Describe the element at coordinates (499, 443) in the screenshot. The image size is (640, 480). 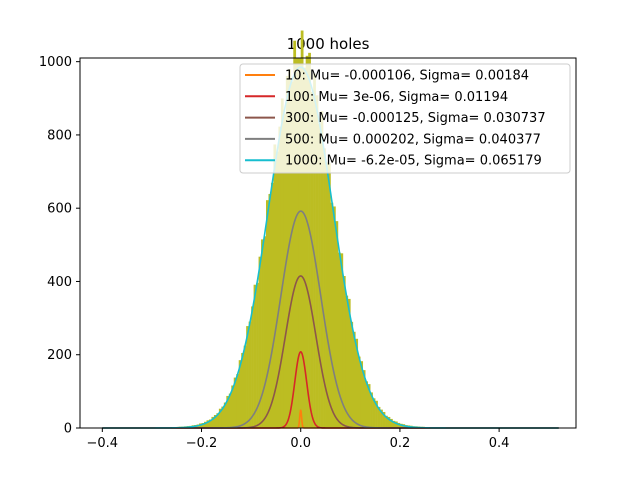
I see `x-tick-label: 0.4` at that location.